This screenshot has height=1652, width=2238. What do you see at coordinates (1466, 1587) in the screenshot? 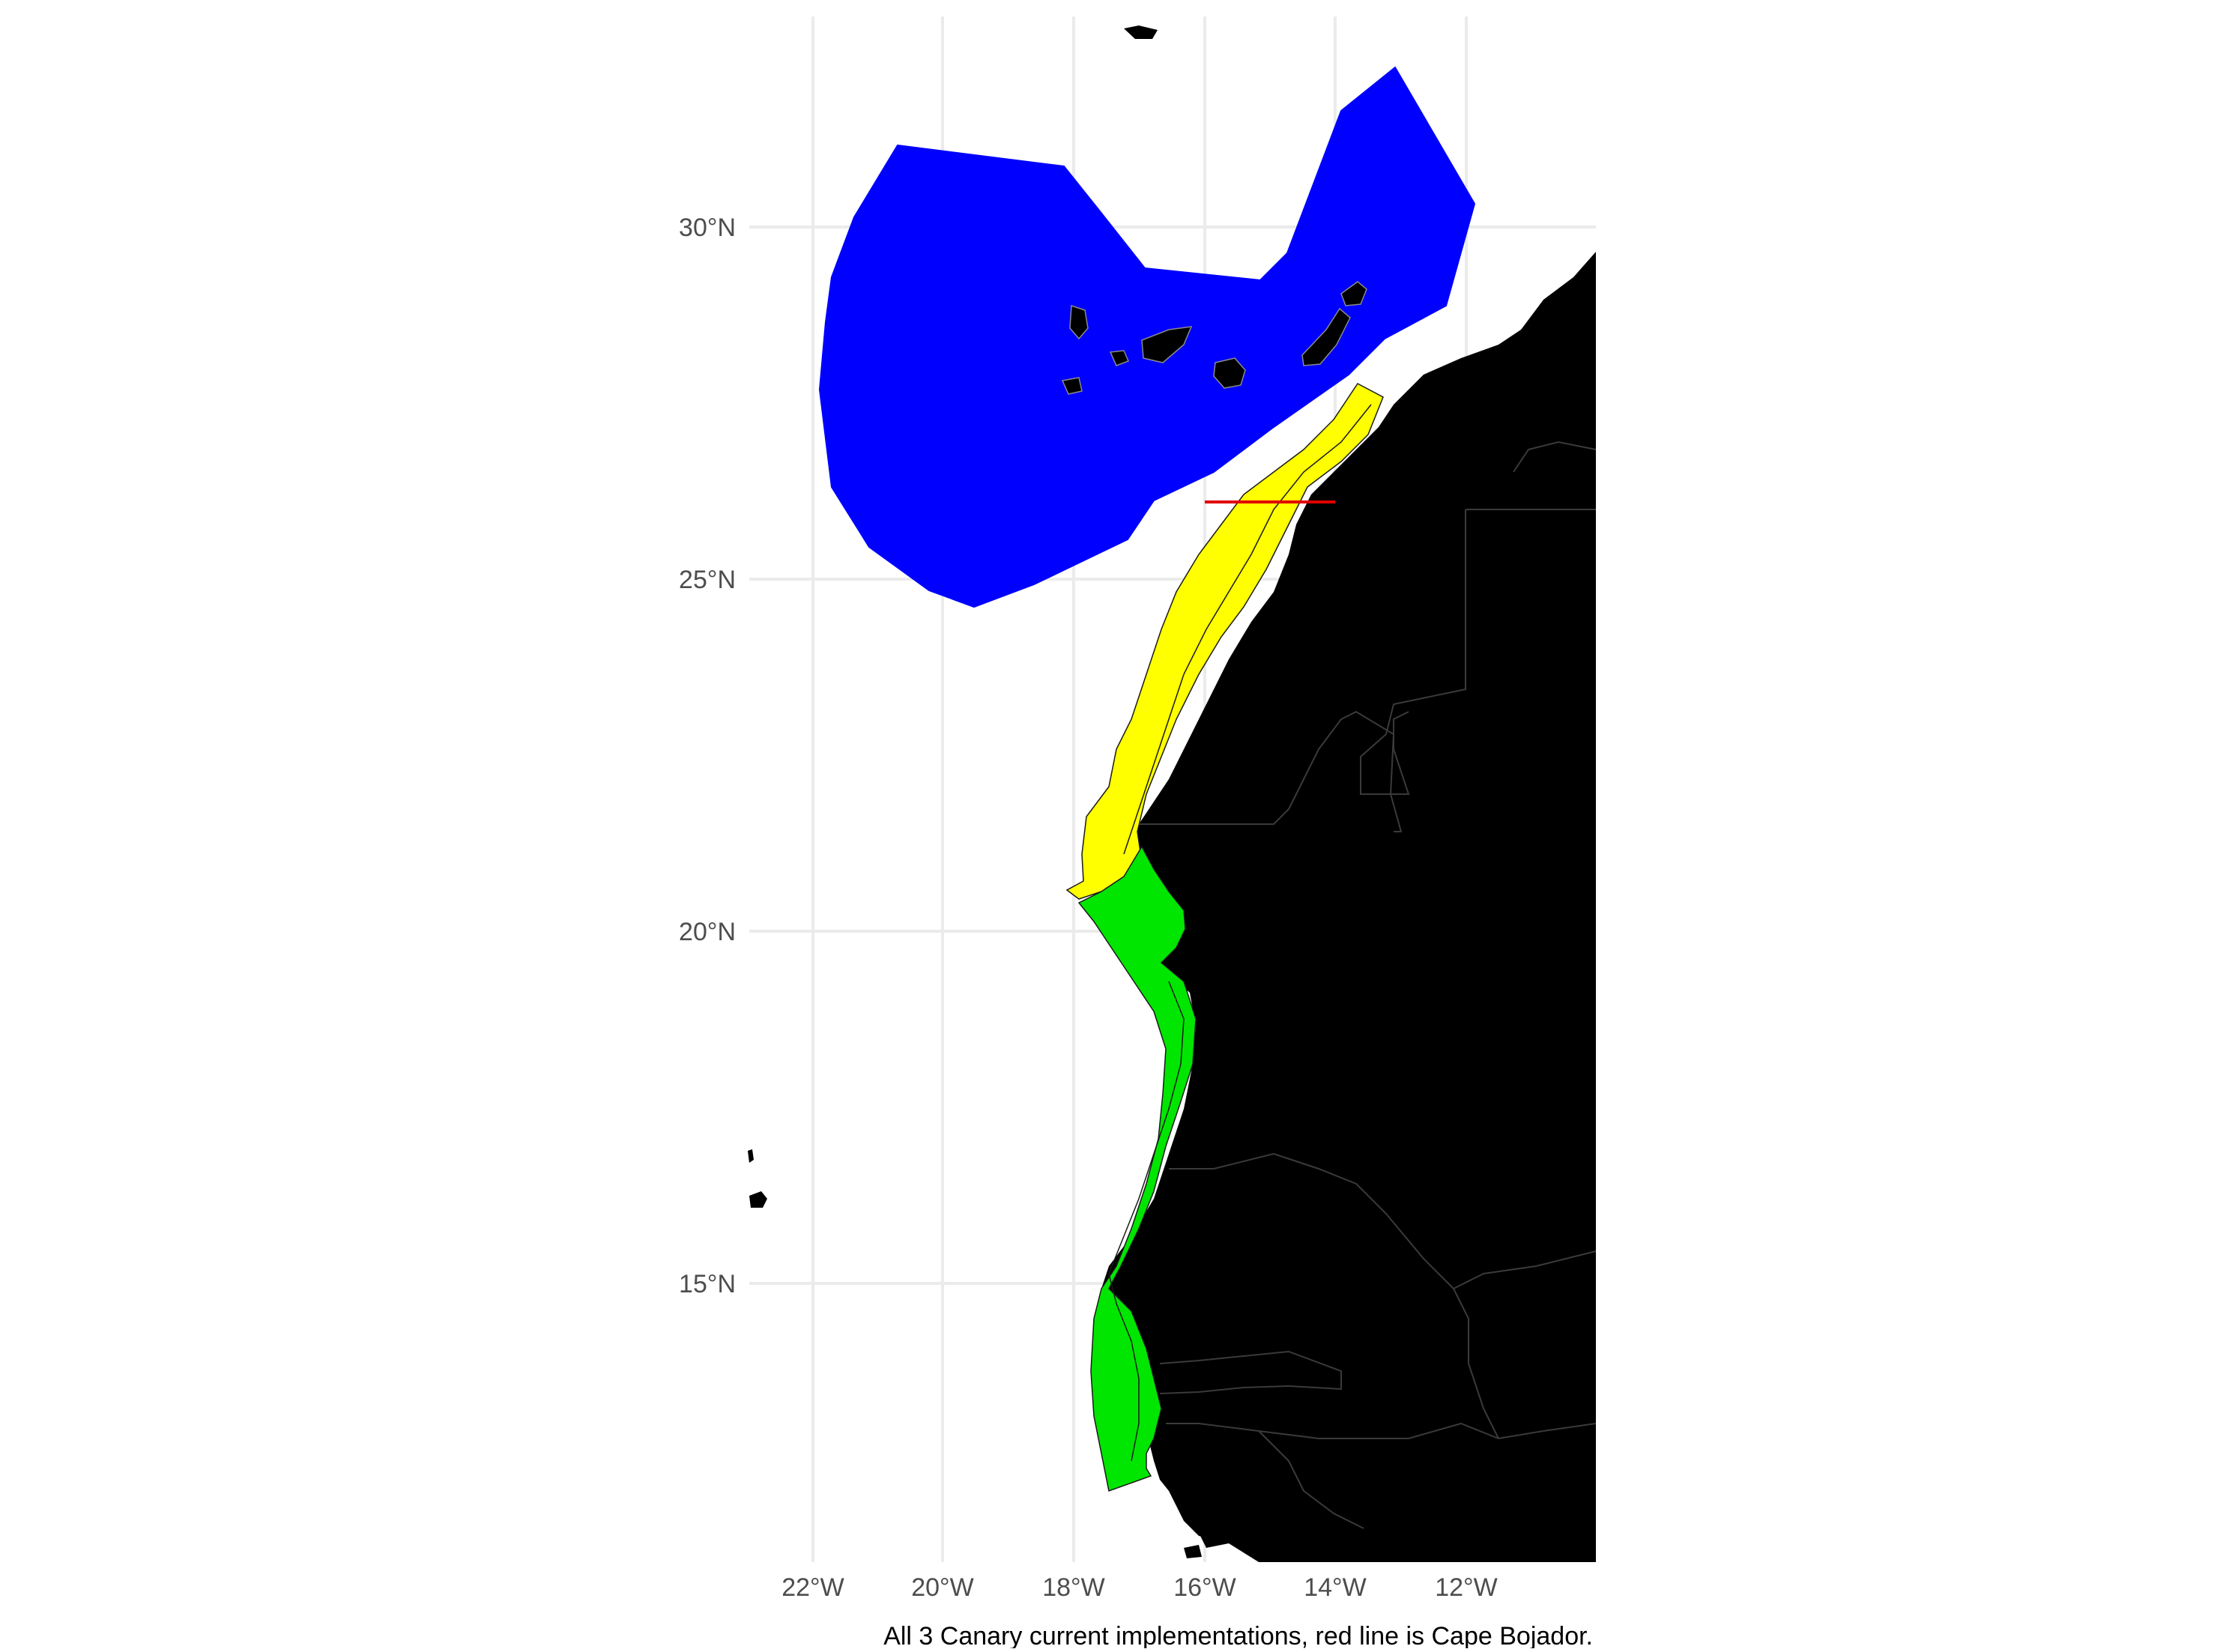
I see `x-tick-label-12w: 12°W` at bounding box center [1466, 1587].